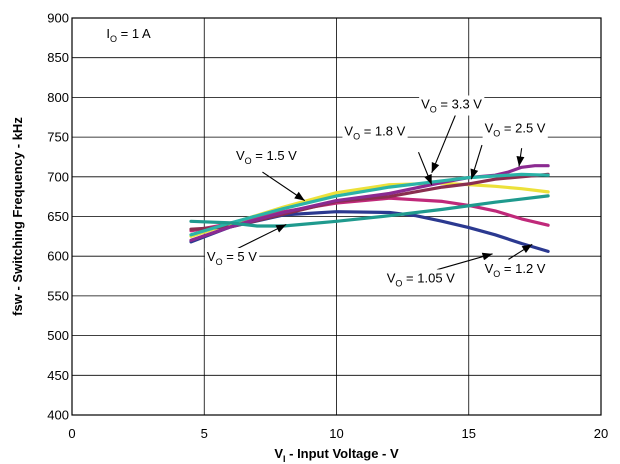  Describe the element at coordinates (58, 57) in the screenshot. I see `y-tick-label: 850` at that location.